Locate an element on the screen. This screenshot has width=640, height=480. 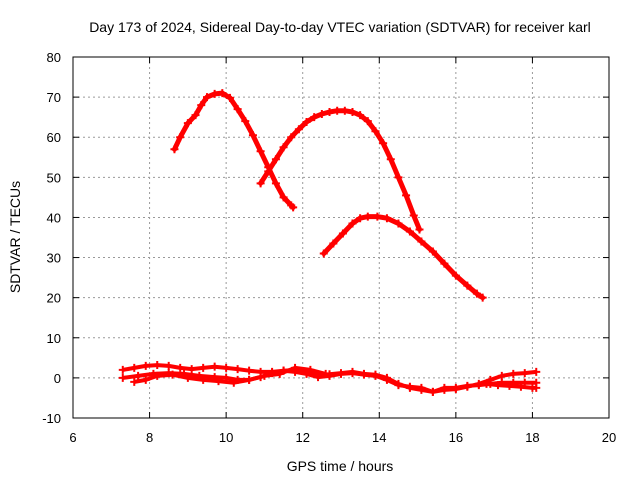
x-axis-label: GPS time / hours is located at coordinates (340, 466).